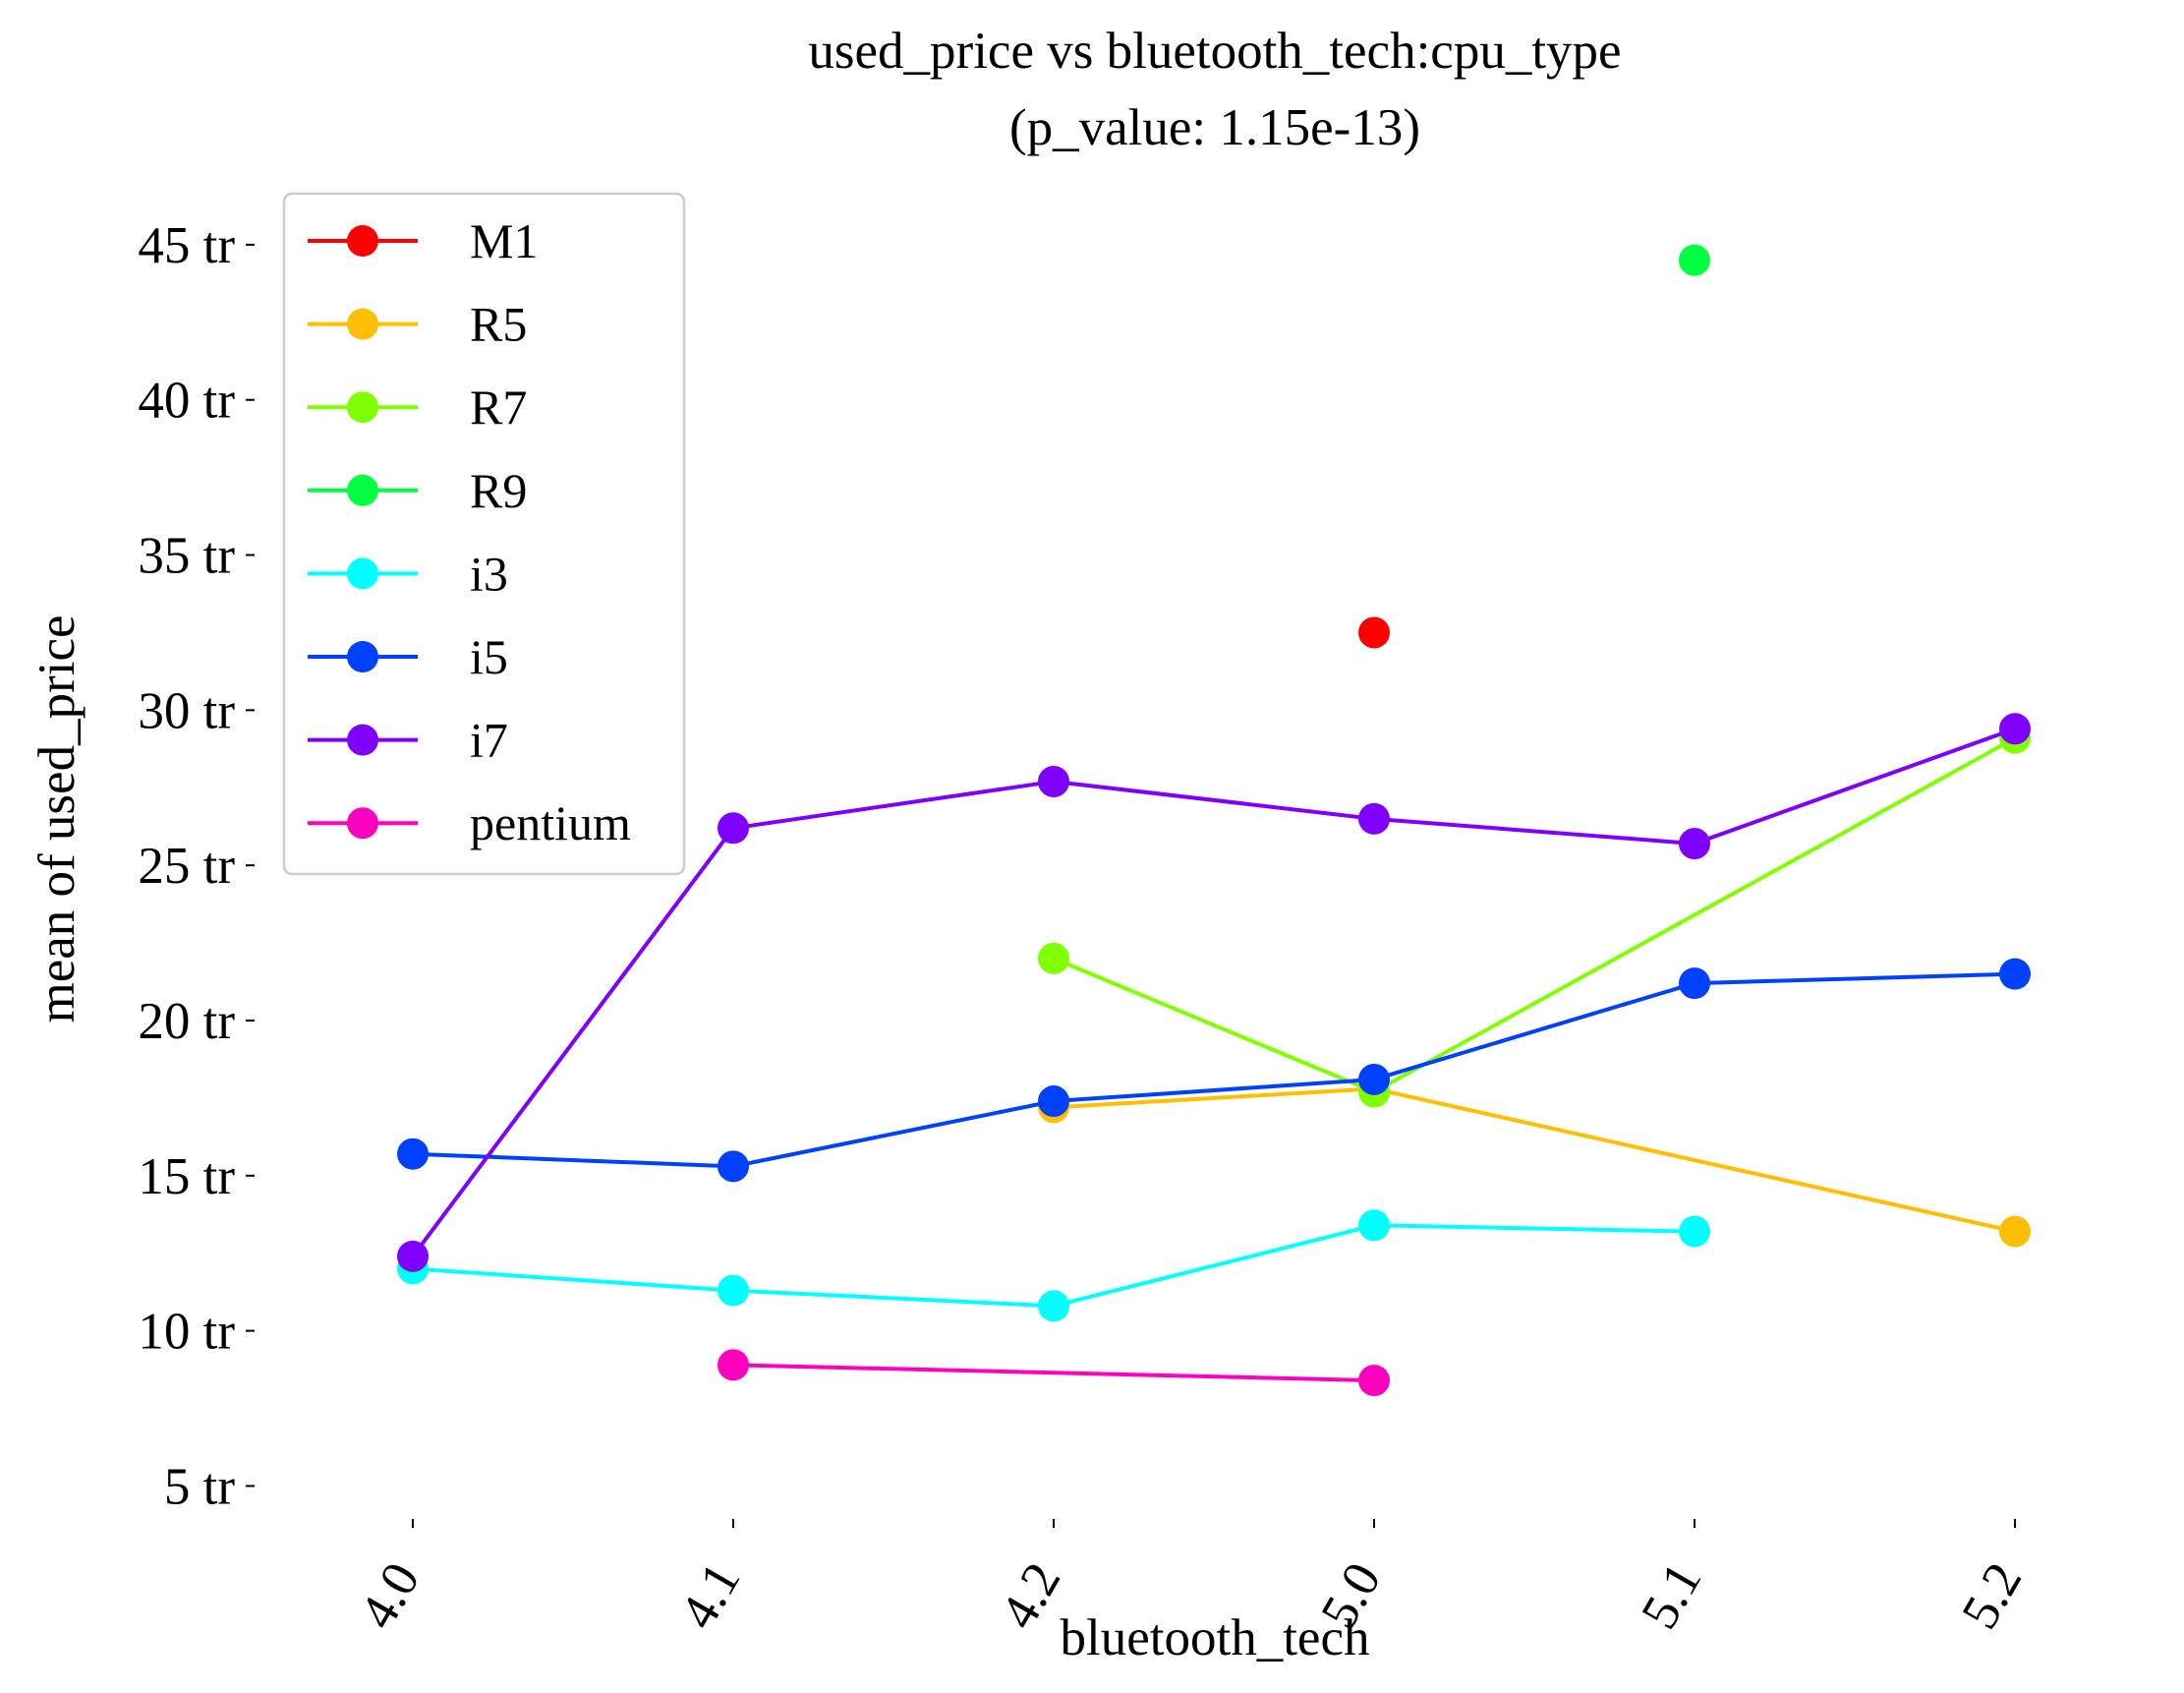 The image size is (2184, 1693). I want to click on series-R9, so click(1694, 260).